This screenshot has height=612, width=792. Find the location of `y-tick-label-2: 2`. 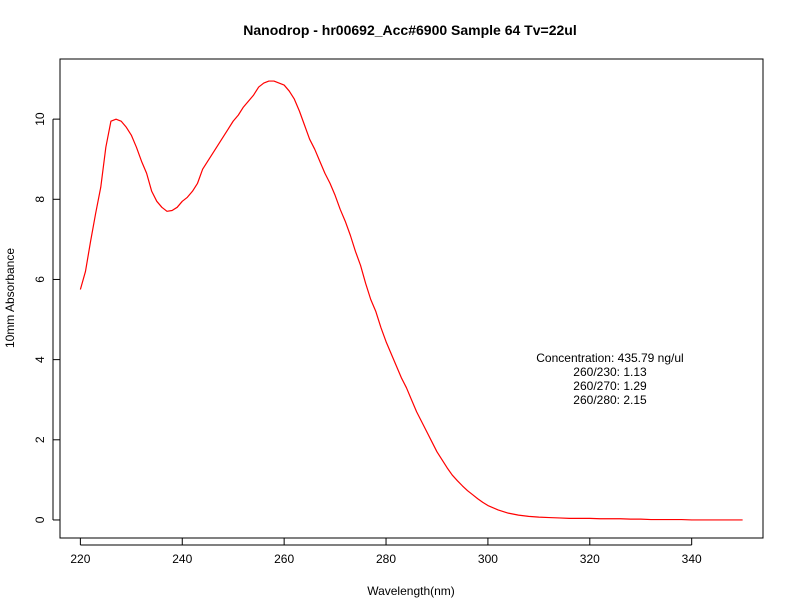

y-tick-label-2: 2 is located at coordinates (40, 439).